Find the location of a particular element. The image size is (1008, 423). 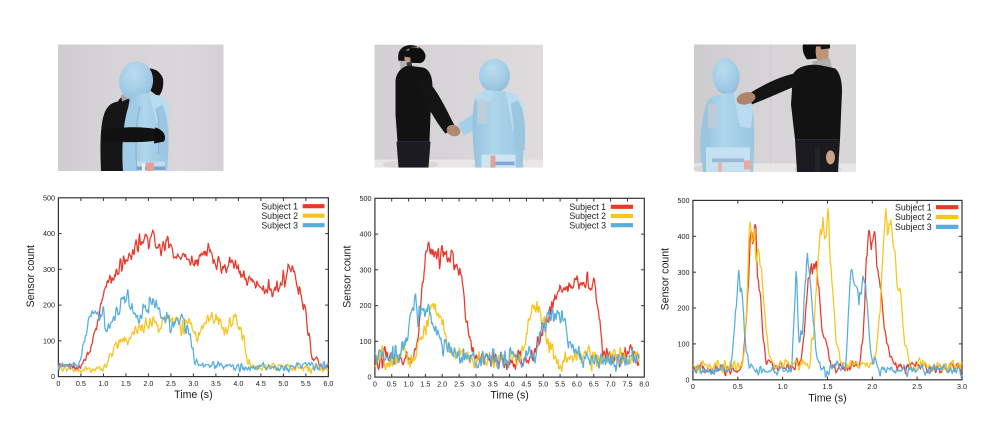

svg-text: 7.5 is located at coordinates (628, 383).